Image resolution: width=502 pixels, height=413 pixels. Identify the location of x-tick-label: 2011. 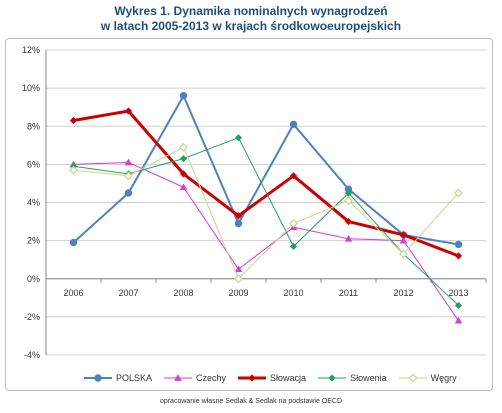
(348, 293).